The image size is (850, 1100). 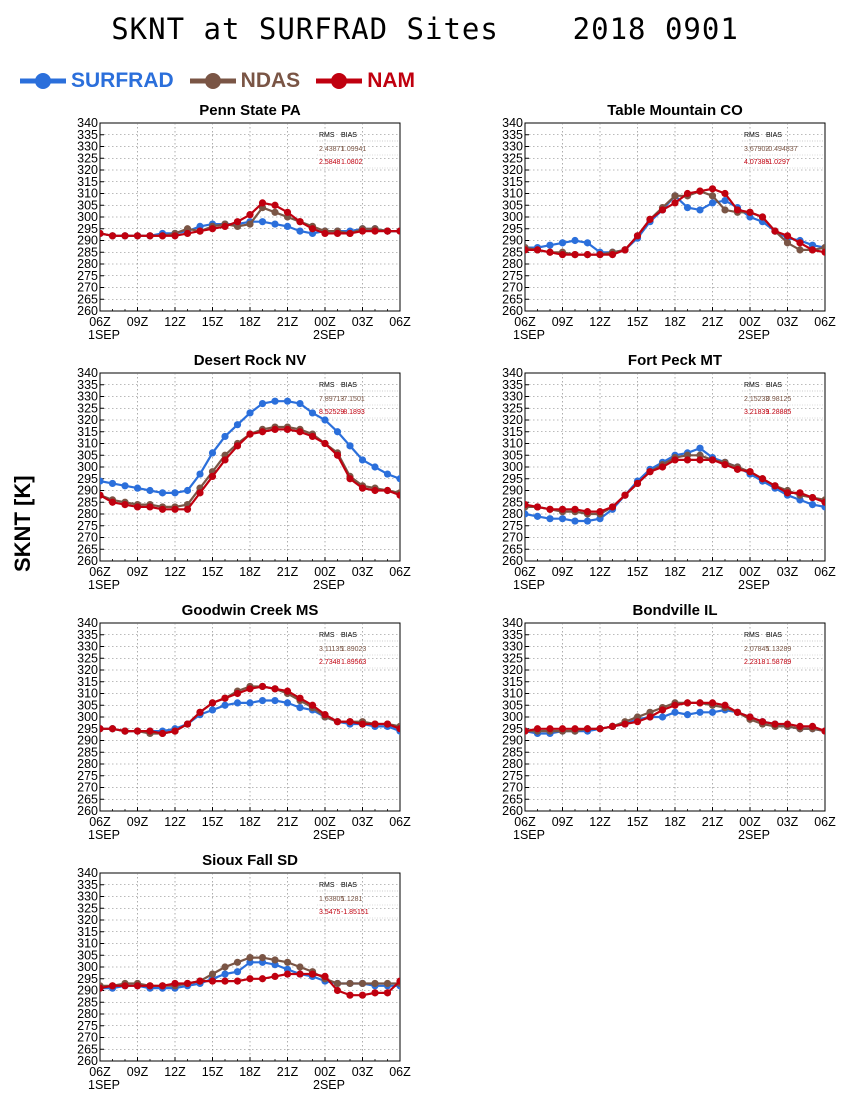 I want to click on legend: SURFRAD NDAS NAM, so click(x=223, y=81).